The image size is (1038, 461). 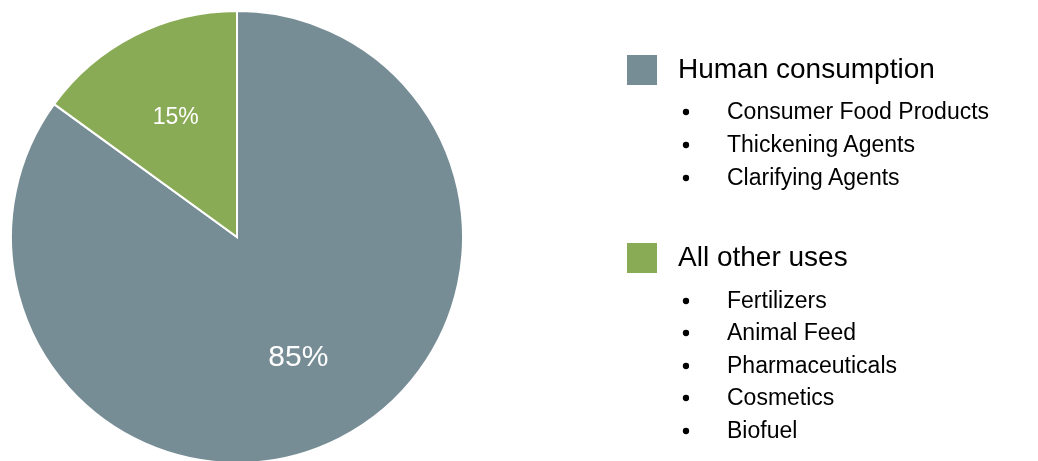 What do you see at coordinates (806, 68) in the screenshot?
I see `legend-label: Human consumption` at bounding box center [806, 68].